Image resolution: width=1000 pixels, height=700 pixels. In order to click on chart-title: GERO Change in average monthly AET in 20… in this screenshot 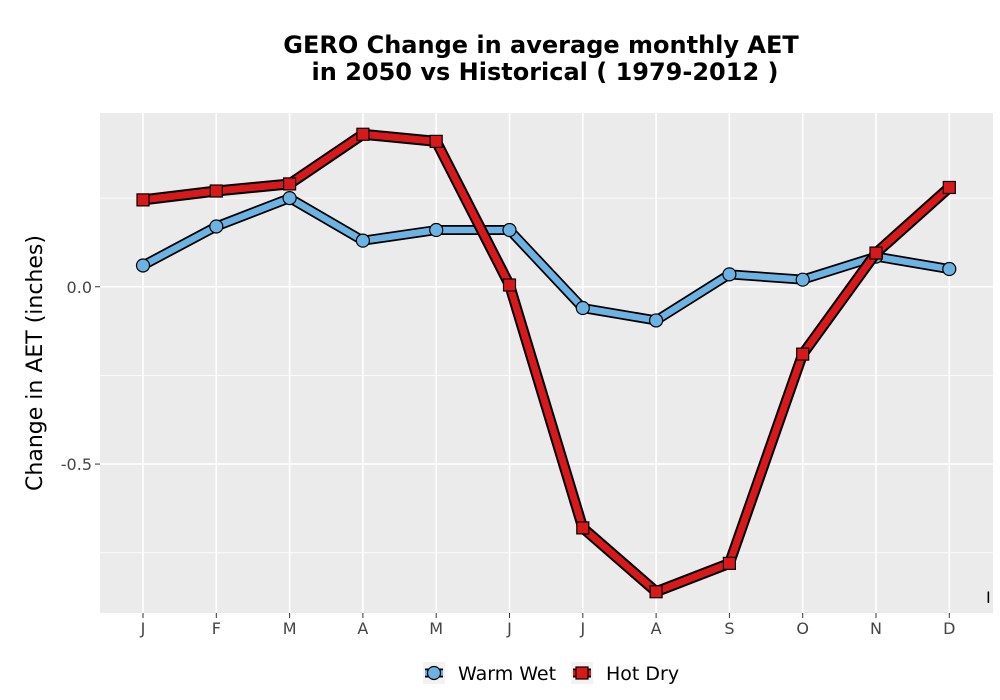, I will do `click(541, 58)`.